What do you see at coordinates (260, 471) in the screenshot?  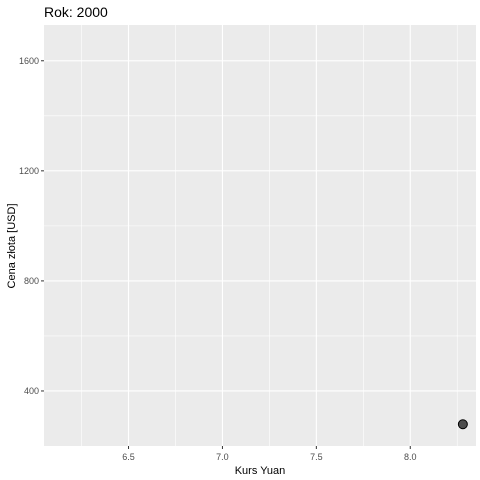 I see `x-axis-label: Kurs Yuan` at bounding box center [260, 471].